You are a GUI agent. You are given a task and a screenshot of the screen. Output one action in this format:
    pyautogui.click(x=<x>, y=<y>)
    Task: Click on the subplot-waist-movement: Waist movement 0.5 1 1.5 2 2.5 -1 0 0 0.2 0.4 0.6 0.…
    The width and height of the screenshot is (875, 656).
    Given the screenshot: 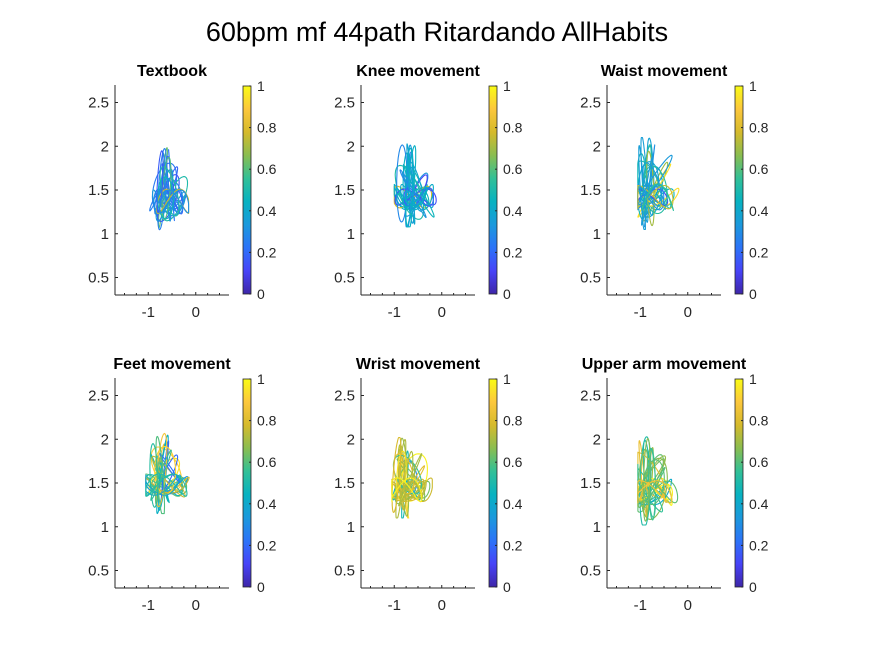 What is the action you would take?
    pyautogui.click(x=674, y=192)
    